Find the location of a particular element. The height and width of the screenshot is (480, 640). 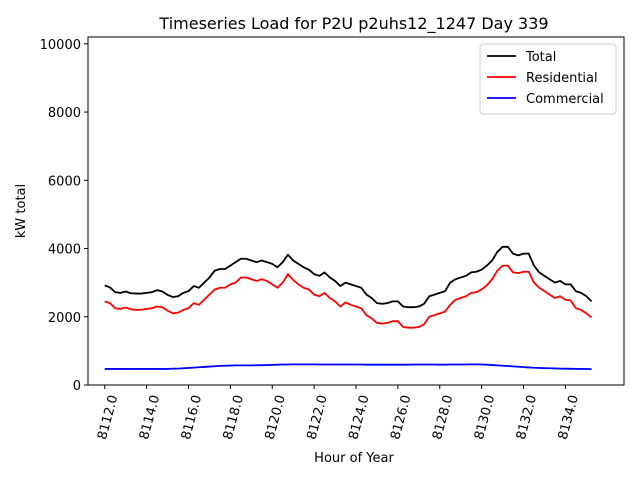

y-axis: 0 2000 4000 6000 8000 10000 is located at coordinates (64, 216).